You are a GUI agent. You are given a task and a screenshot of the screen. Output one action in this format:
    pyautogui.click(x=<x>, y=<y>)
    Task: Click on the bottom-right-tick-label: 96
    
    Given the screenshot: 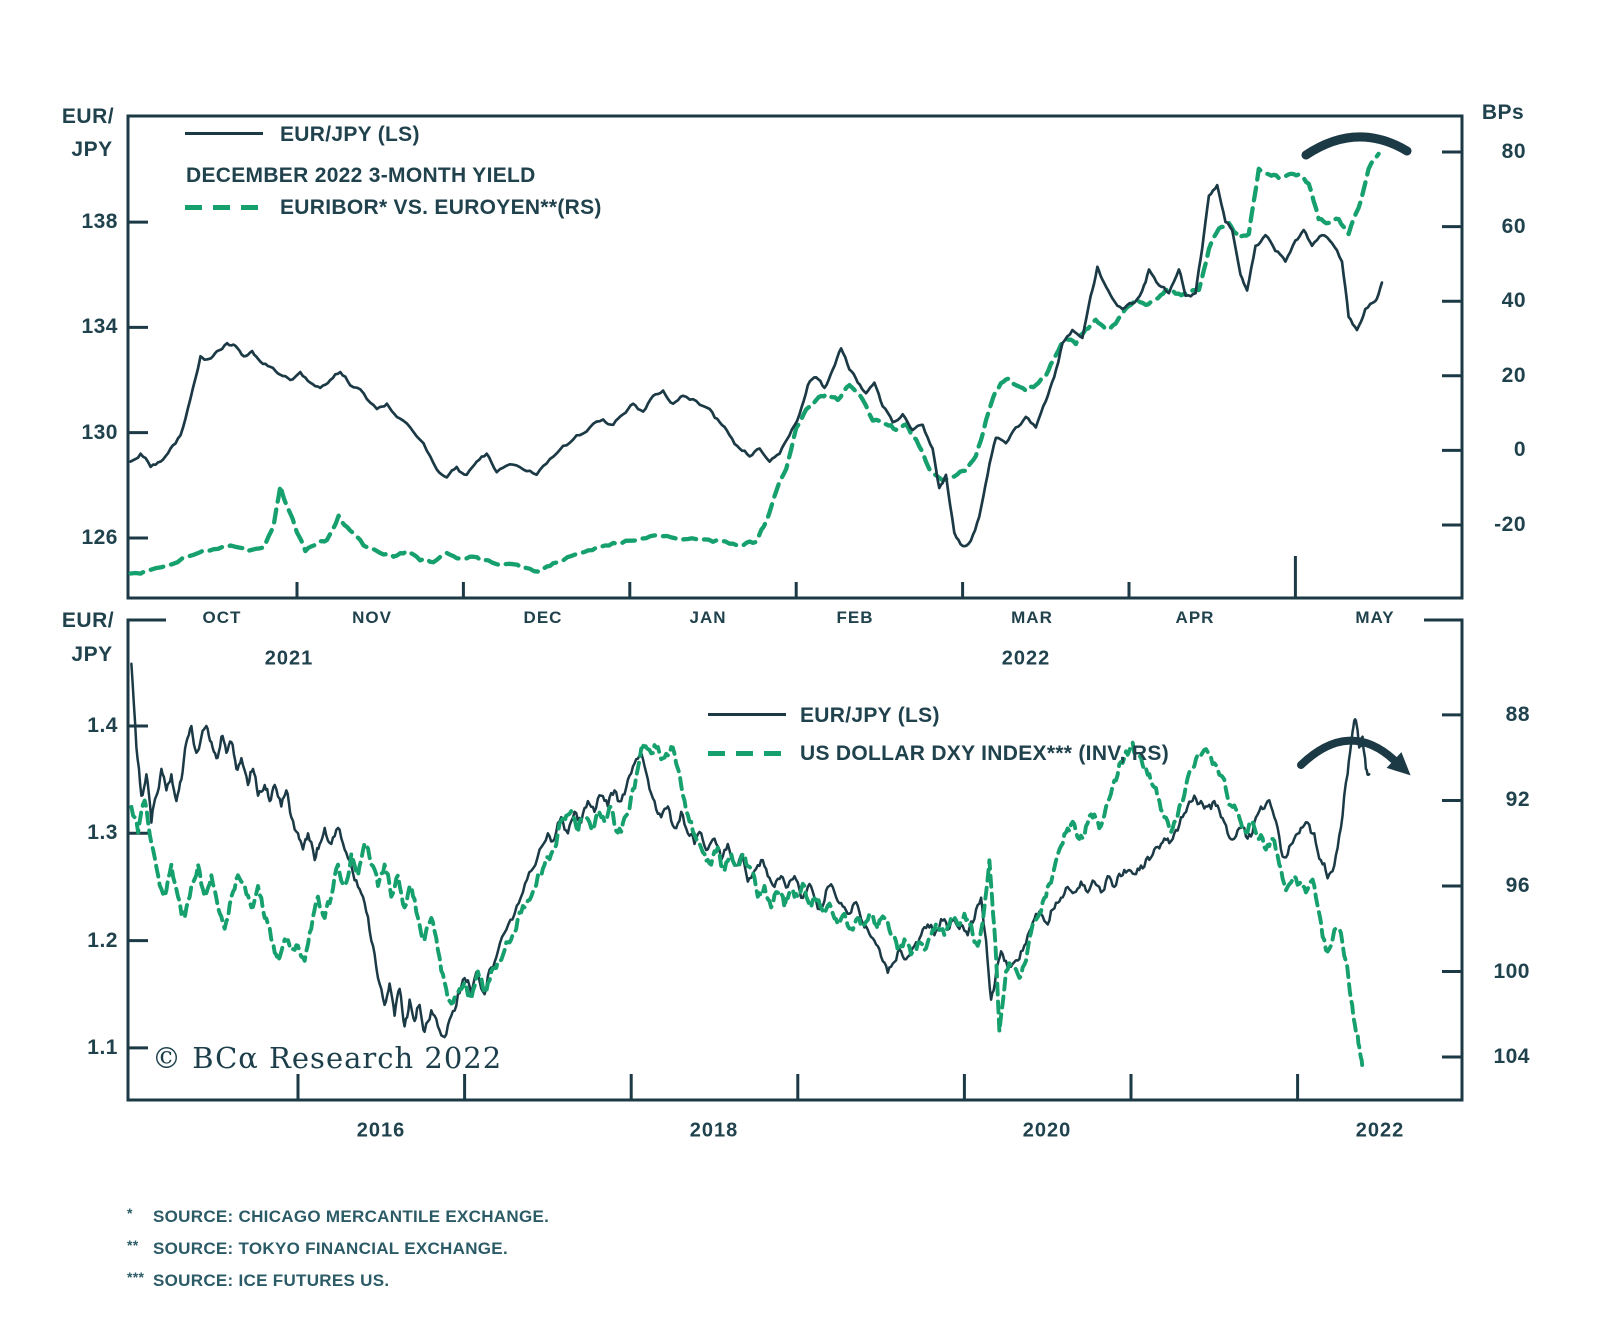 What is the action you would take?
    pyautogui.click(x=1517, y=885)
    